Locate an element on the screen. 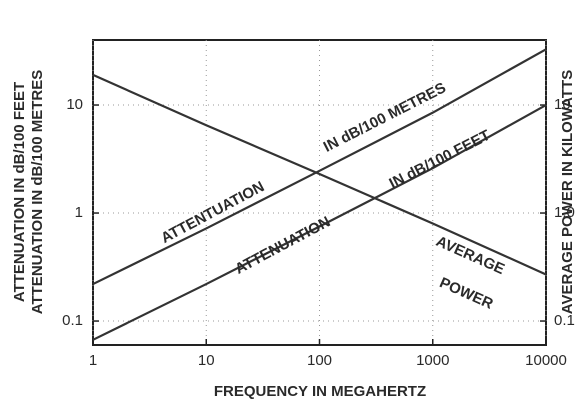  y-axis-label: ATTENUATION IN dB/100 METRES is located at coordinates (37, 192).